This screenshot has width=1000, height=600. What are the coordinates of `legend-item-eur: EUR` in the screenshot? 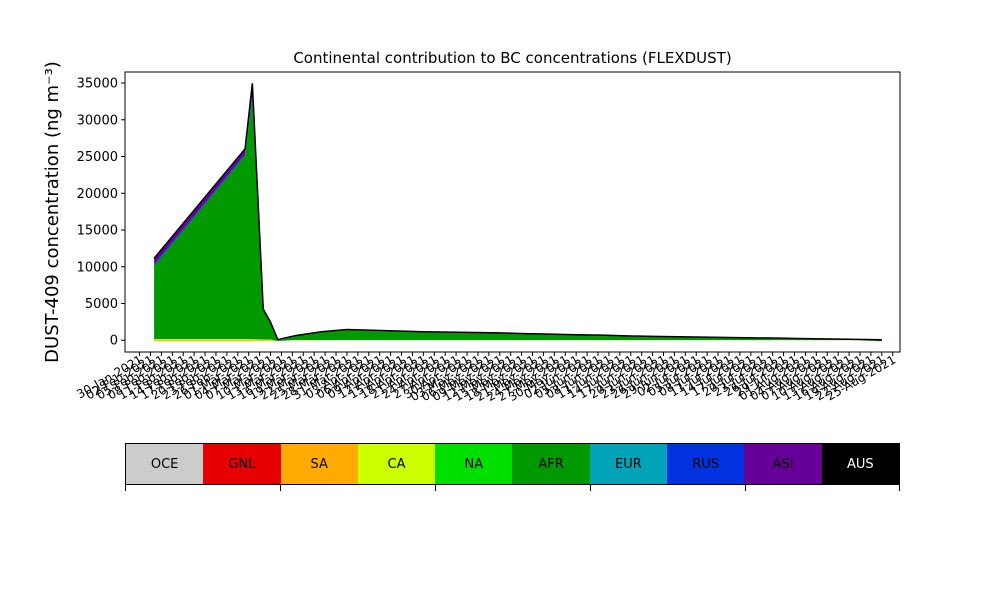 It's located at (628, 464).